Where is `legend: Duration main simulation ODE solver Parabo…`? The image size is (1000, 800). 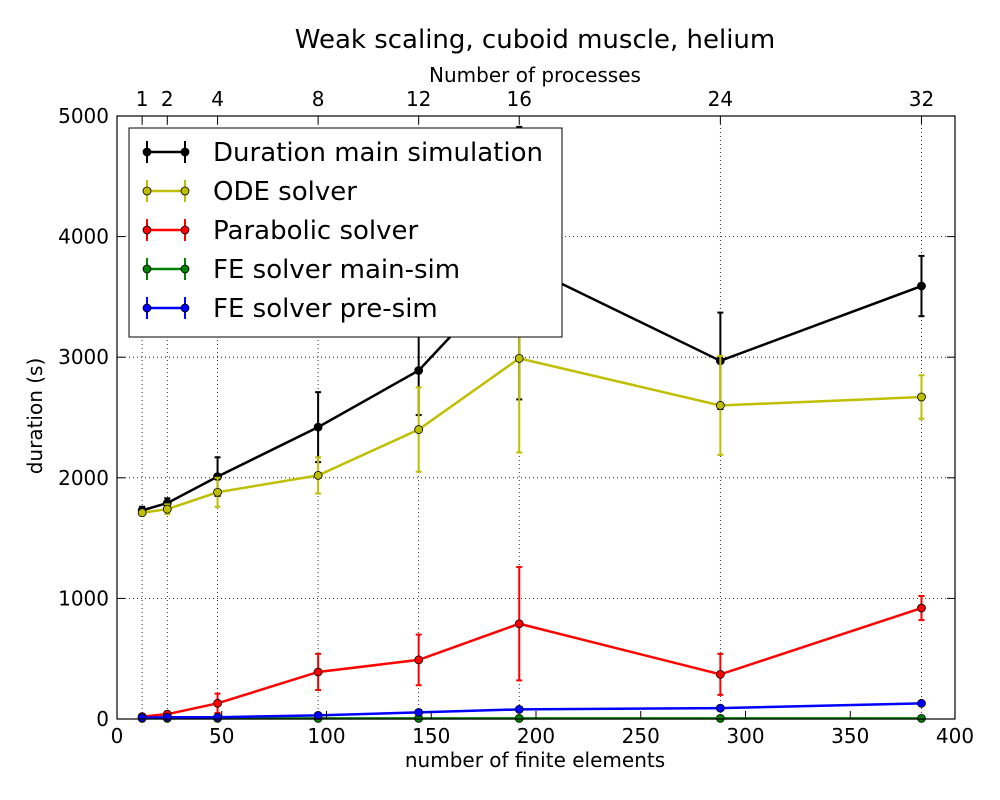 legend: Duration main simulation ODE solver Parabo… is located at coordinates (345, 232).